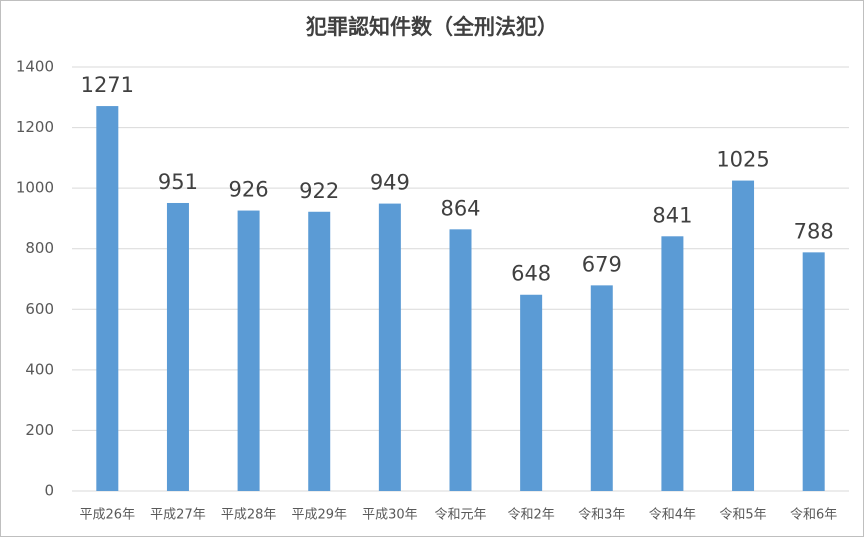  Describe the element at coordinates (602, 264) in the screenshot. I see `value-label: 679` at that location.